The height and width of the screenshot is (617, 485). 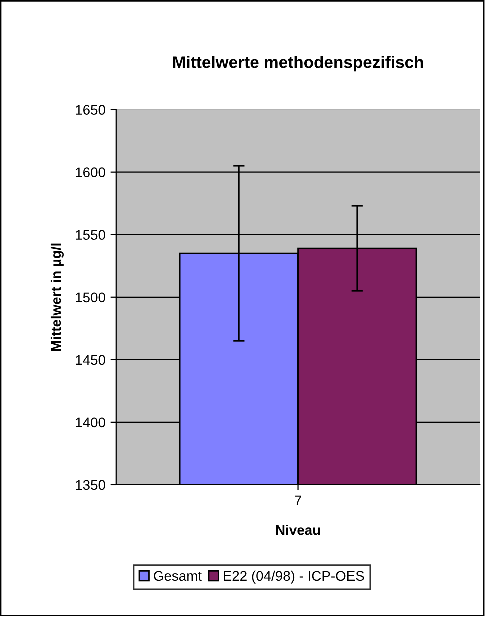 What do you see at coordinates (298, 530) in the screenshot?
I see `x-axis-title: Niveau` at bounding box center [298, 530].